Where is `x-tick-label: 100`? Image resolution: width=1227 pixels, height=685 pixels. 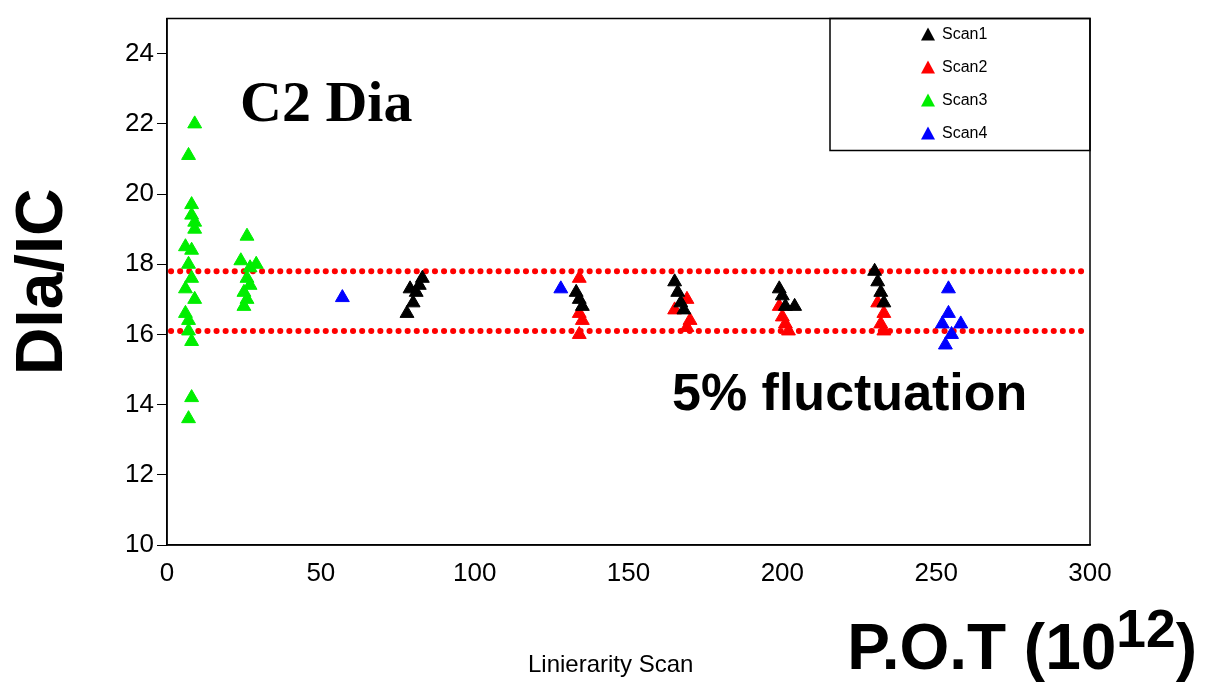
x-tick-label: 100 is located at coordinates (474, 571).